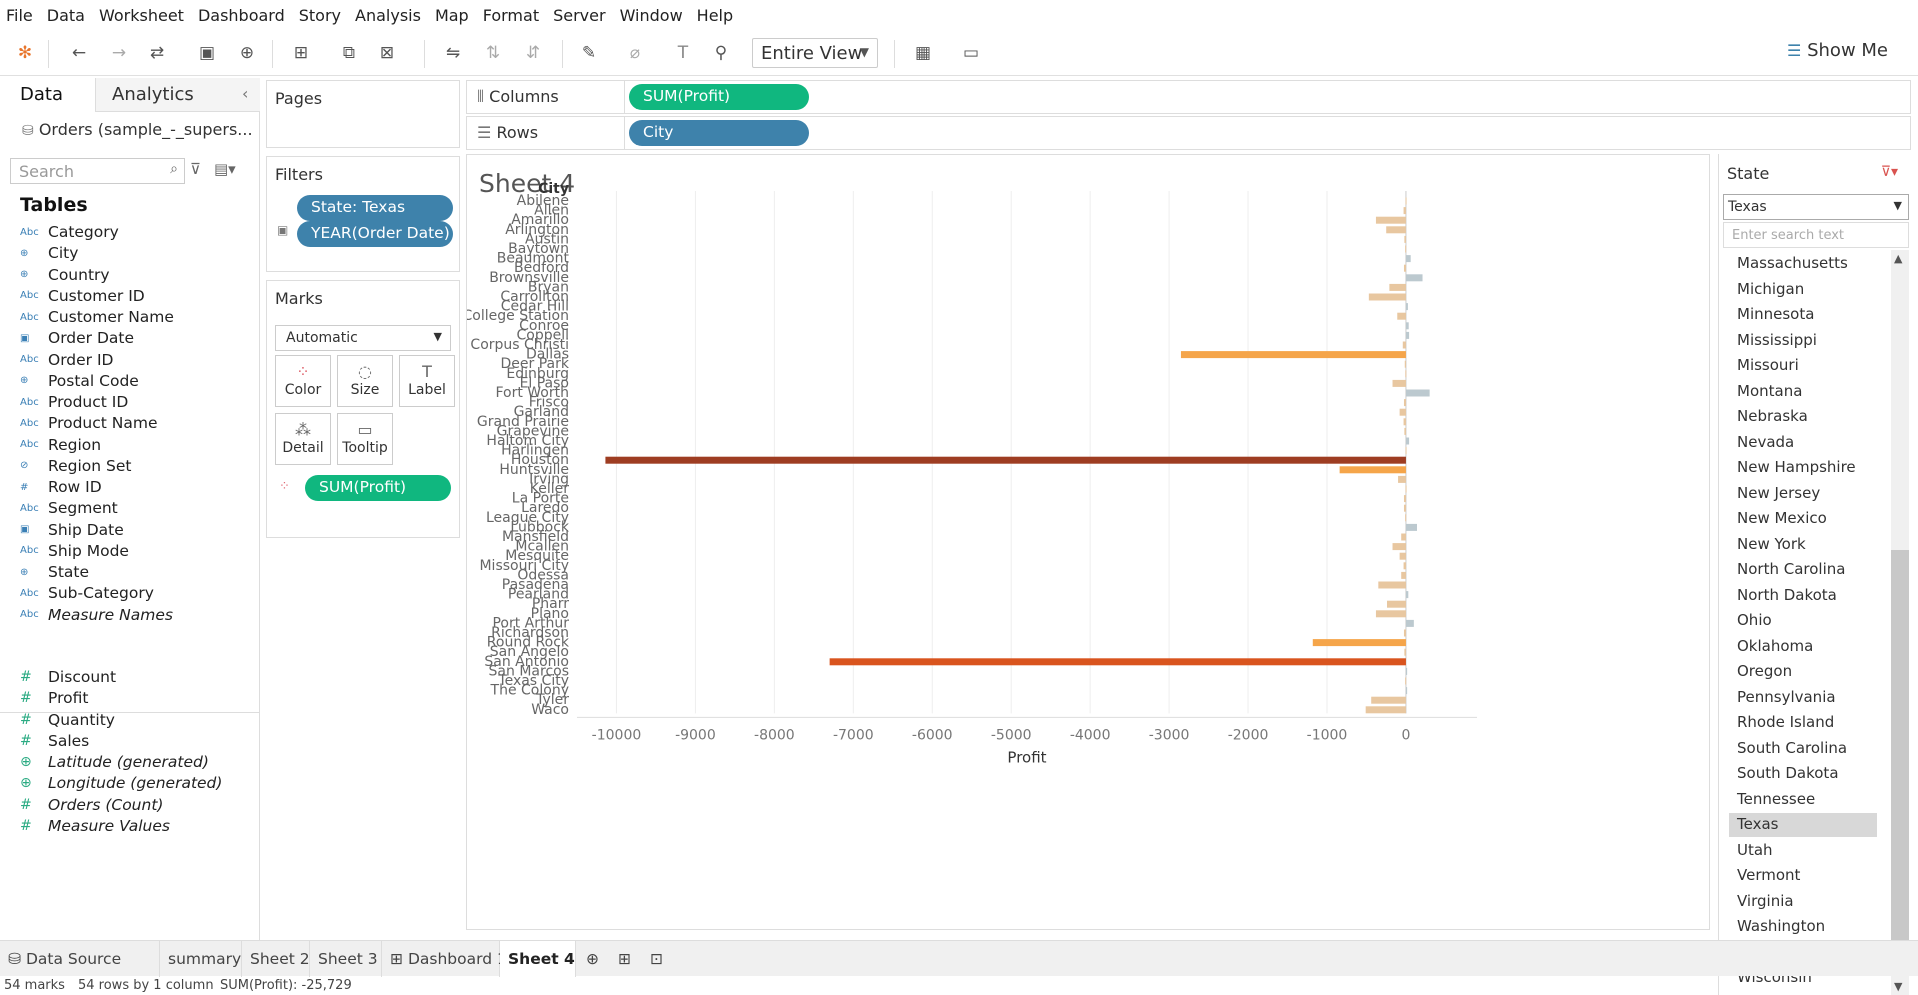  What do you see at coordinates (82, 296) in the screenshot?
I see `field-dimension: Abc Customer ID` at bounding box center [82, 296].